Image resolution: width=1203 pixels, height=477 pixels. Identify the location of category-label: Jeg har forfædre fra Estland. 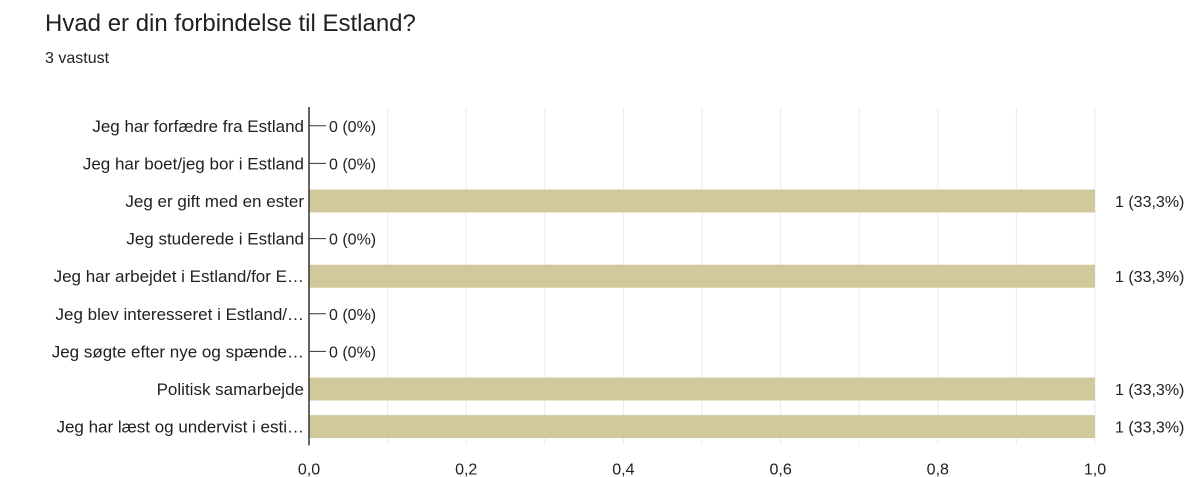
(198, 126).